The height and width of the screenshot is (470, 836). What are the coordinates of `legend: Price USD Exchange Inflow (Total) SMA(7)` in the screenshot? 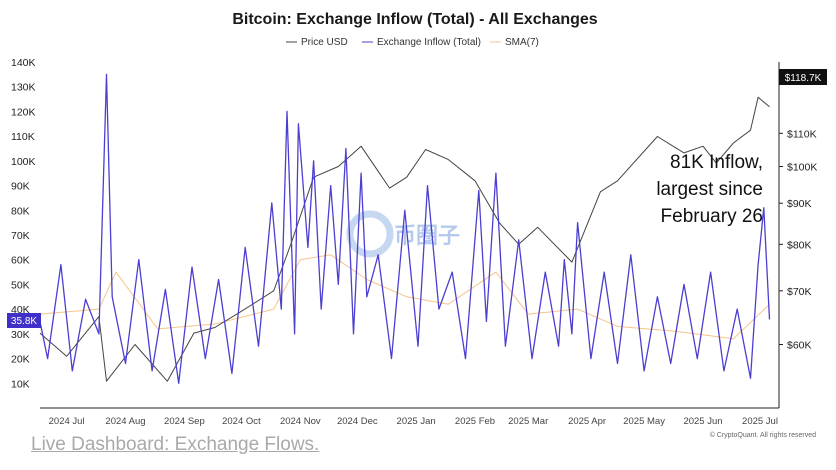 It's located at (412, 42).